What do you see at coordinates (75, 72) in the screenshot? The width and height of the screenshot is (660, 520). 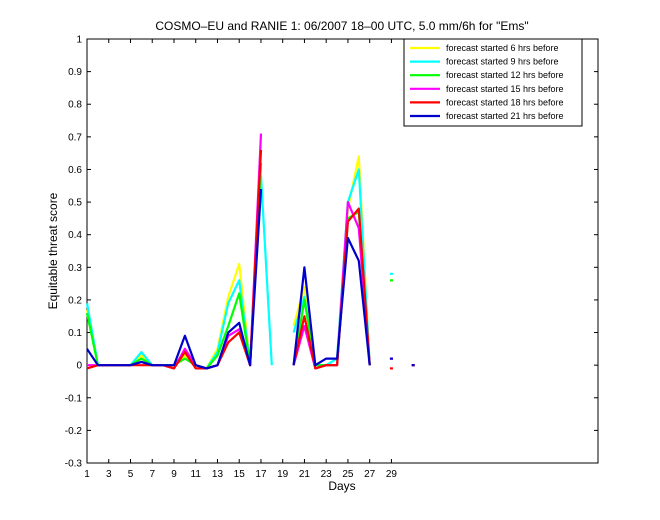 I see `y-tick-label: 0.9` at bounding box center [75, 72].